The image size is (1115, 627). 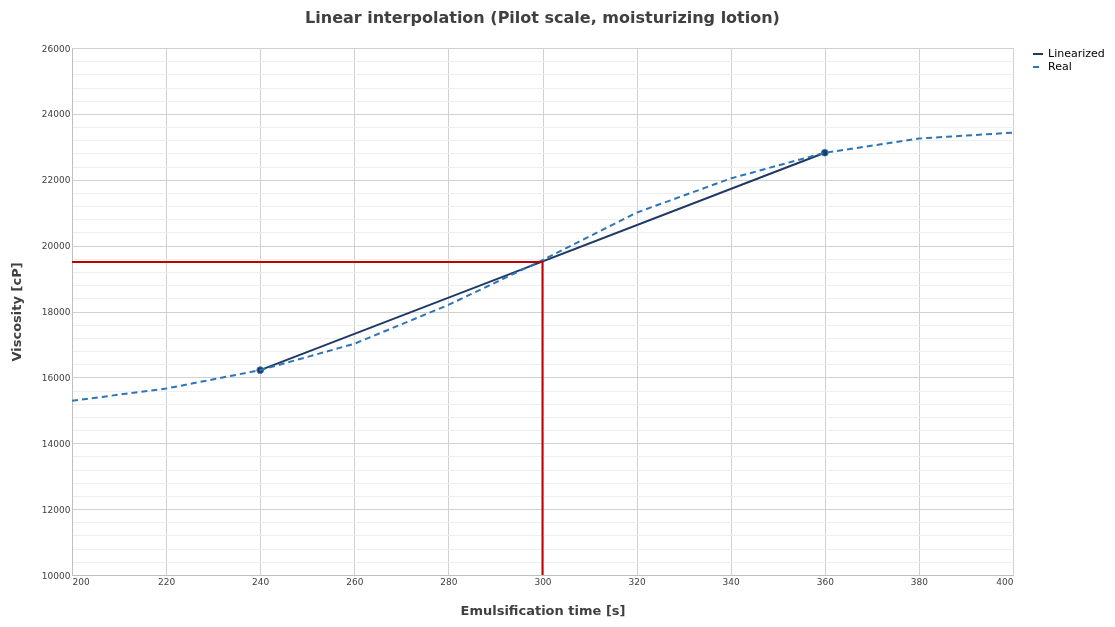 I want to click on y-tick-label: 16000, so click(x=56, y=377).